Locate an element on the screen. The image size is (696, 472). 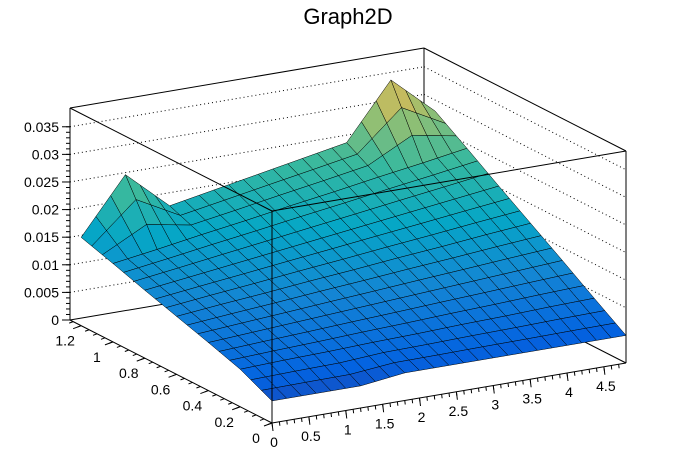
z-tick-label: 0.035 is located at coordinates (41, 127).